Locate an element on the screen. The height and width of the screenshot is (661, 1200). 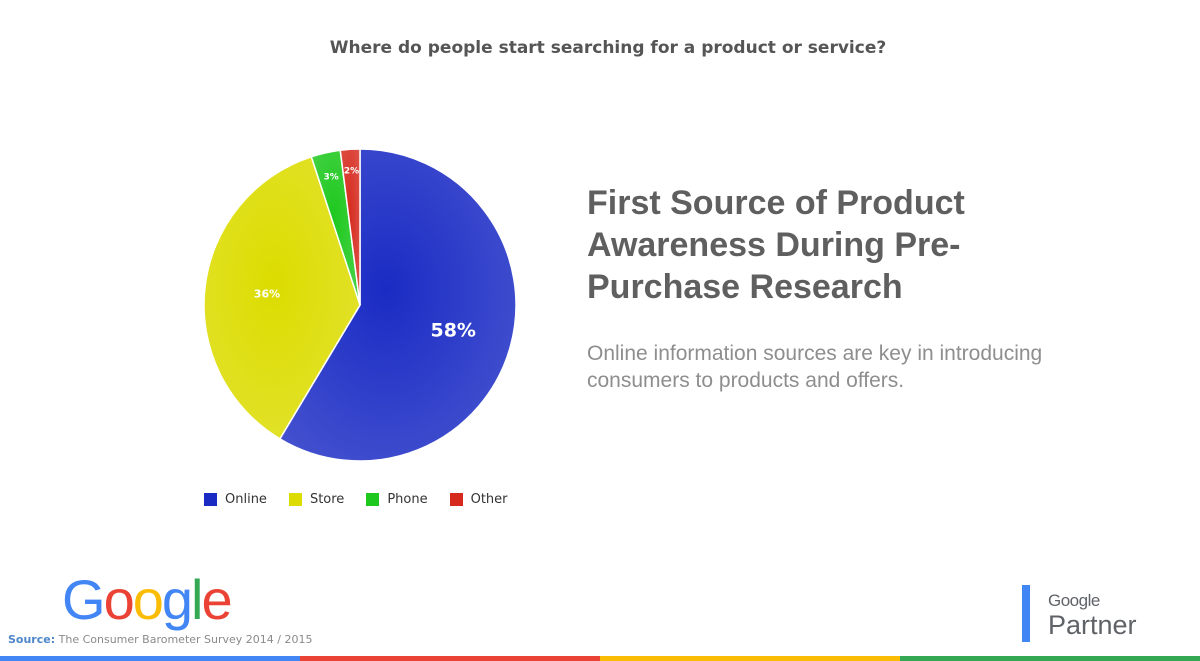
pie-chart: 58% 36% 3% 2% is located at coordinates (360, 305).